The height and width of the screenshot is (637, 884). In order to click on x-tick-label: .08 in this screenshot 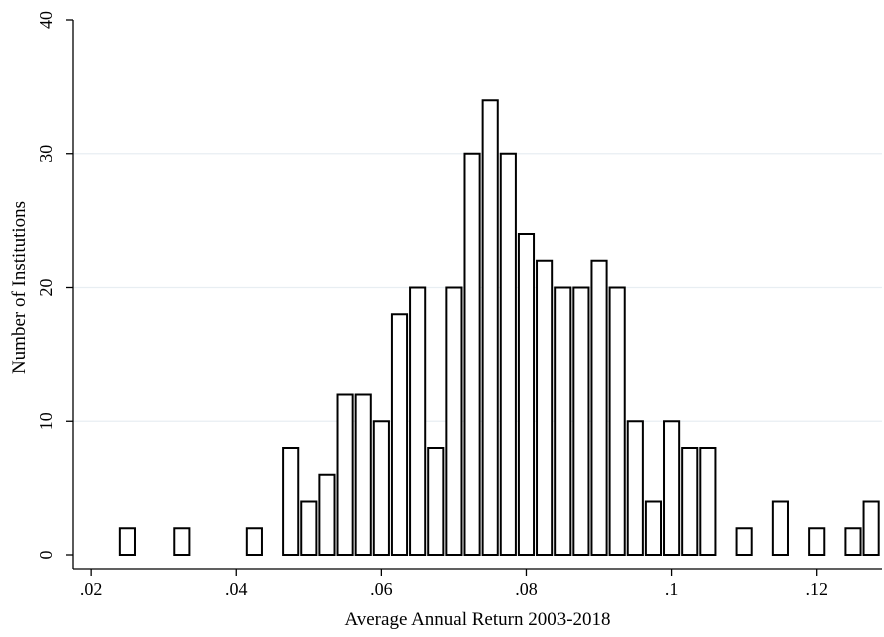, I will do `click(526, 589)`.